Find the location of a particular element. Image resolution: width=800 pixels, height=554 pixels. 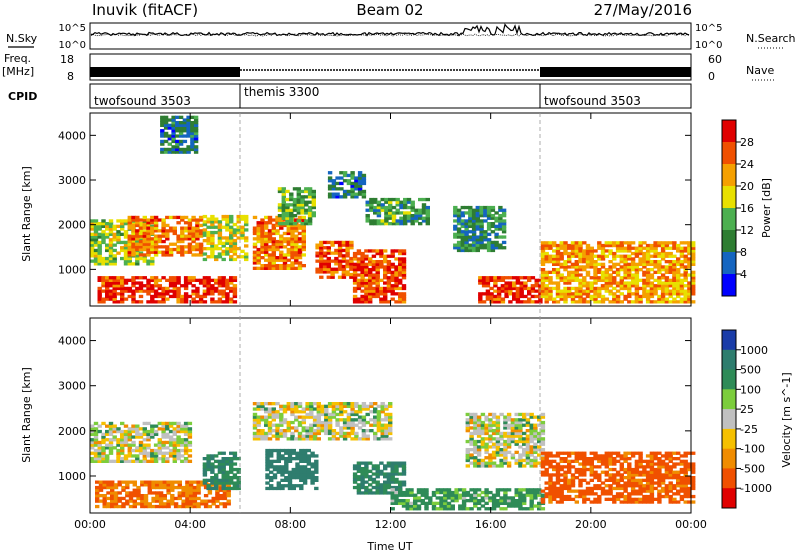

noise-left-tick-top: 10^5 is located at coordinates (72, 28).